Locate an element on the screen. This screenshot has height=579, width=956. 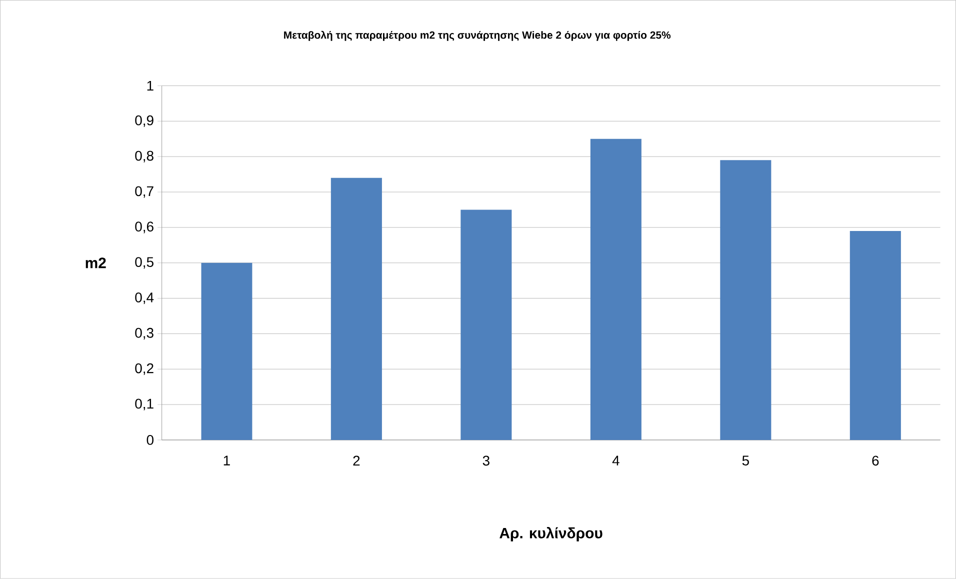
y-tick-label: 0,2 is located at coordinates (144, 369).